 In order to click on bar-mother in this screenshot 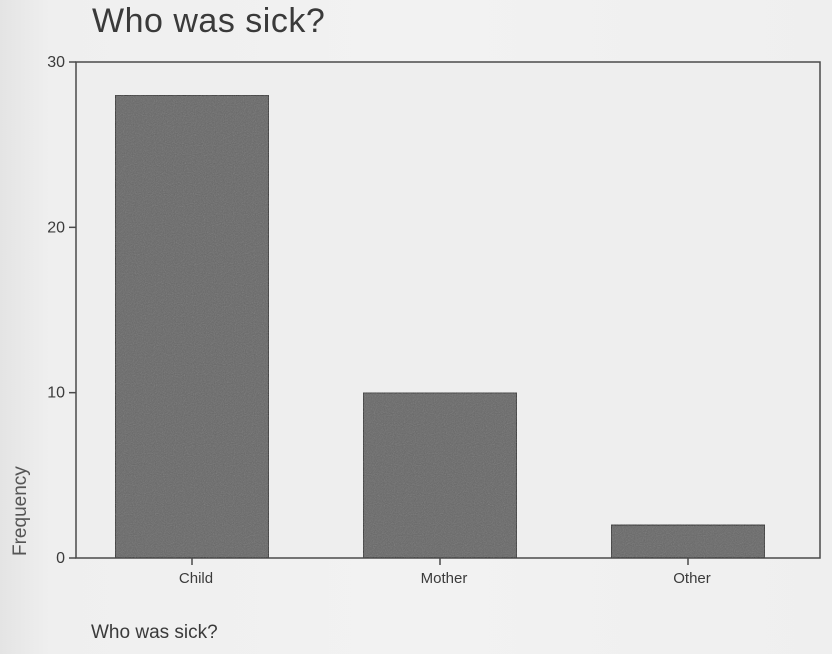, I will do `click(440, 475)`.